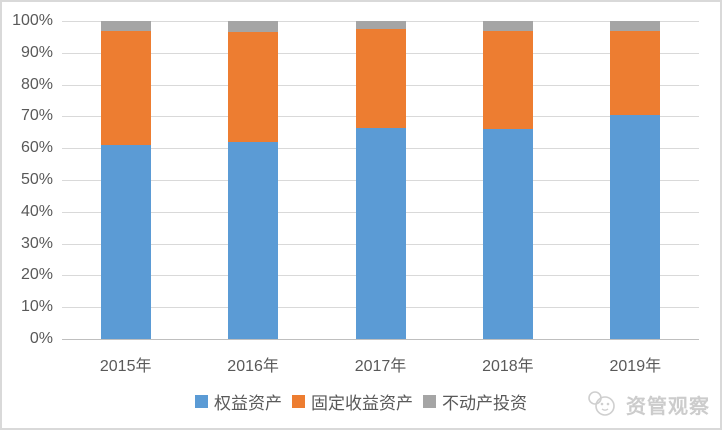  I want to click on x-axis-category-label: 2016年, so click(253, 366).